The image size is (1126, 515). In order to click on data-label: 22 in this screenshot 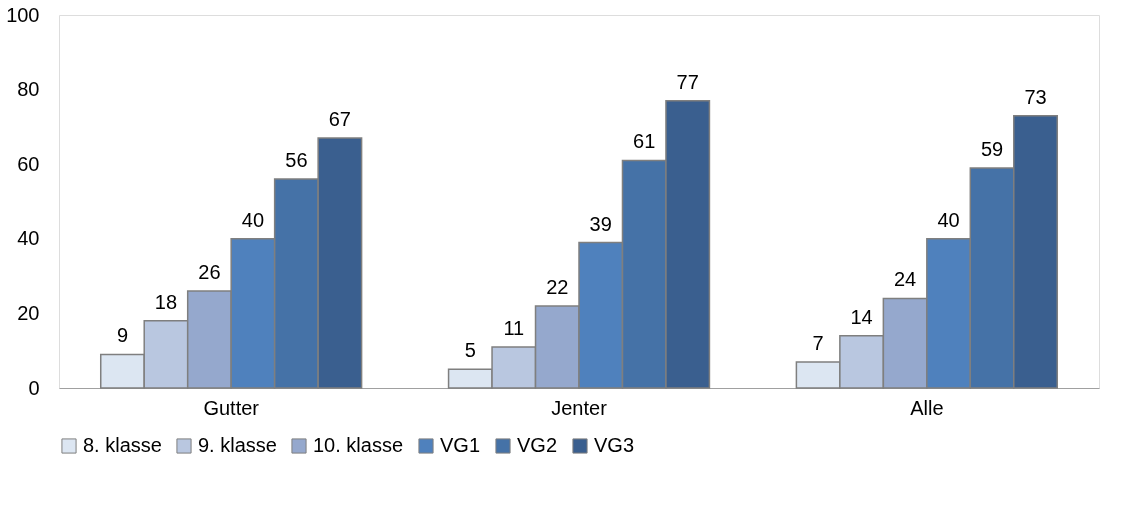, I will do `click(557, 286)`.